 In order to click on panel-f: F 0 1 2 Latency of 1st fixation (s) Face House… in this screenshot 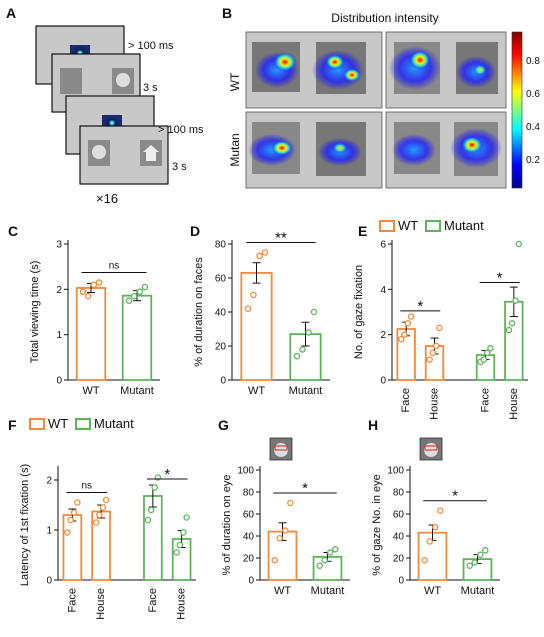, I will do `click(102, 518)`.